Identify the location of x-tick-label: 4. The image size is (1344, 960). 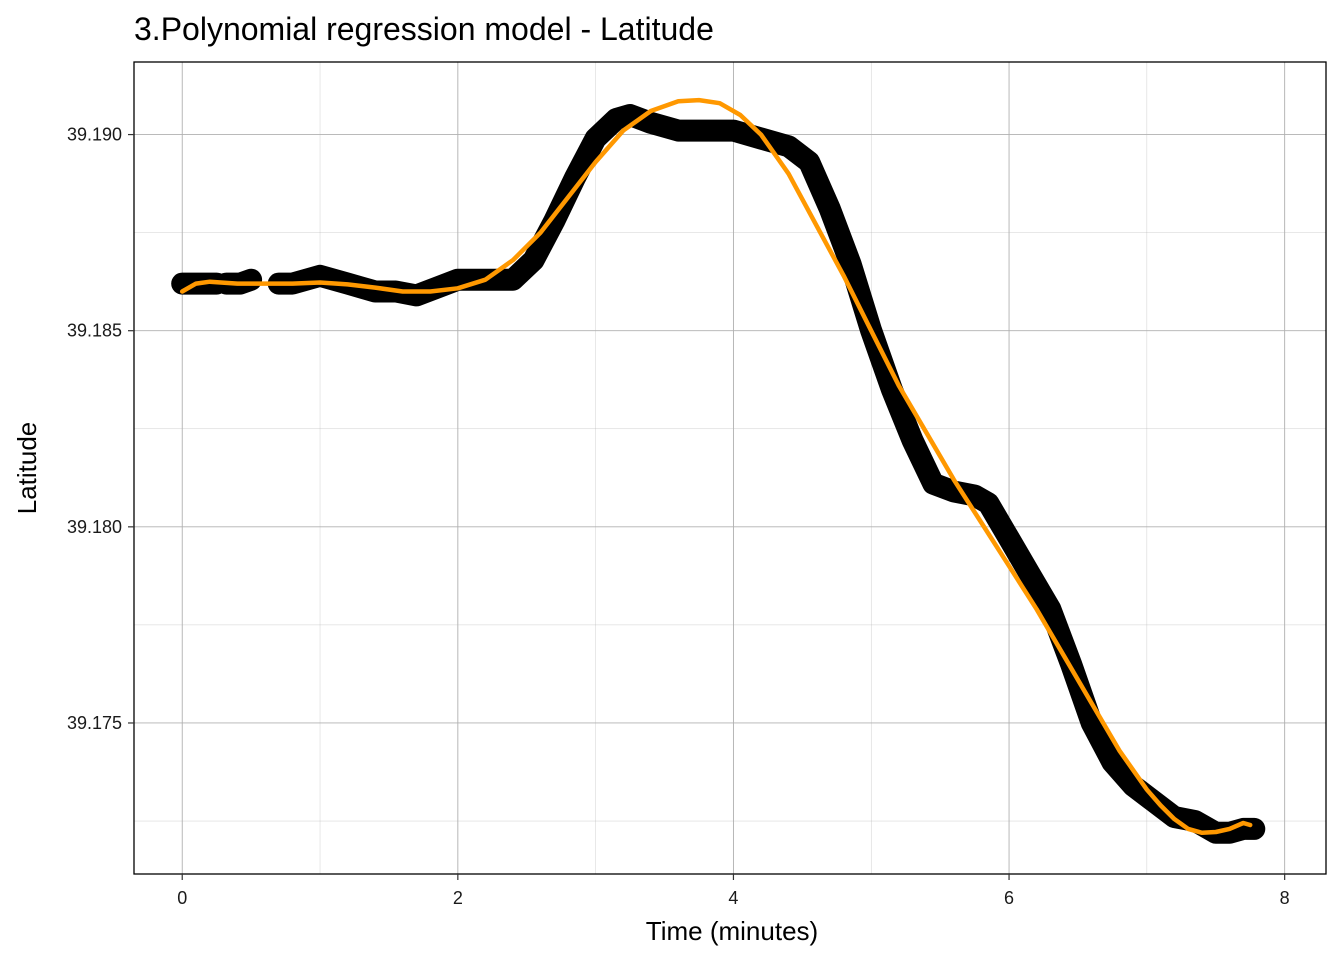
(733, 898).